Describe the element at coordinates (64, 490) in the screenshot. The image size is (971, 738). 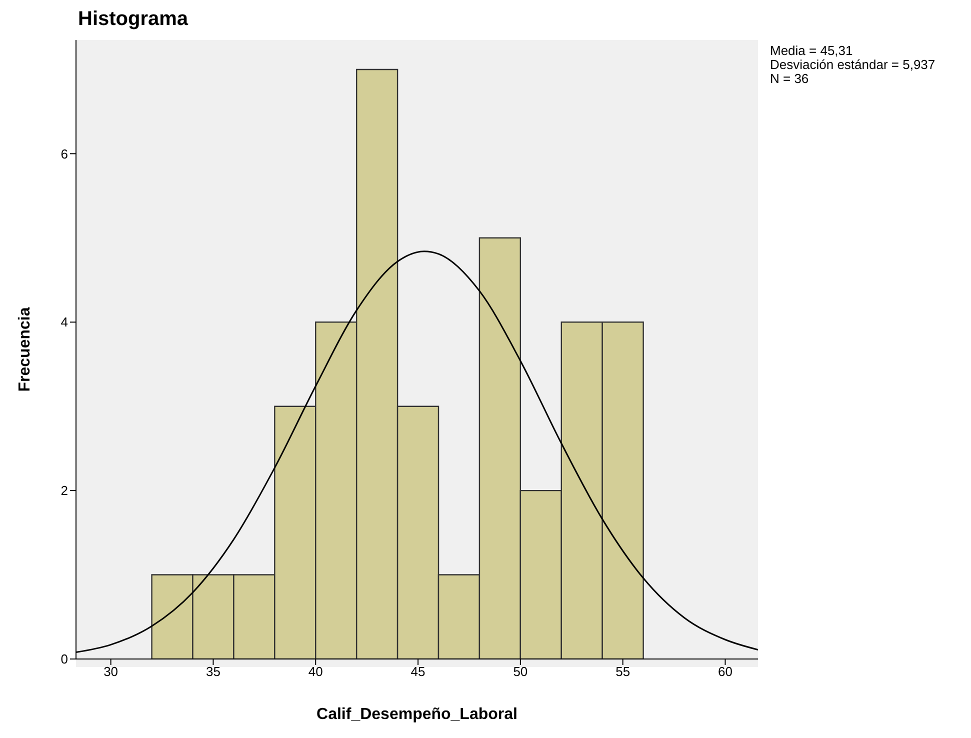
I see `y-tick-label: 2` at that location.